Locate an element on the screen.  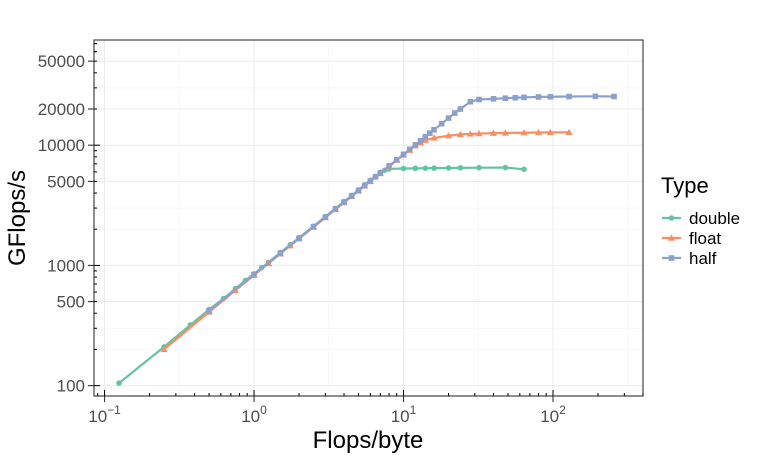
x-tick-label: 10⁻¹ is located at coordinates (104, 414).